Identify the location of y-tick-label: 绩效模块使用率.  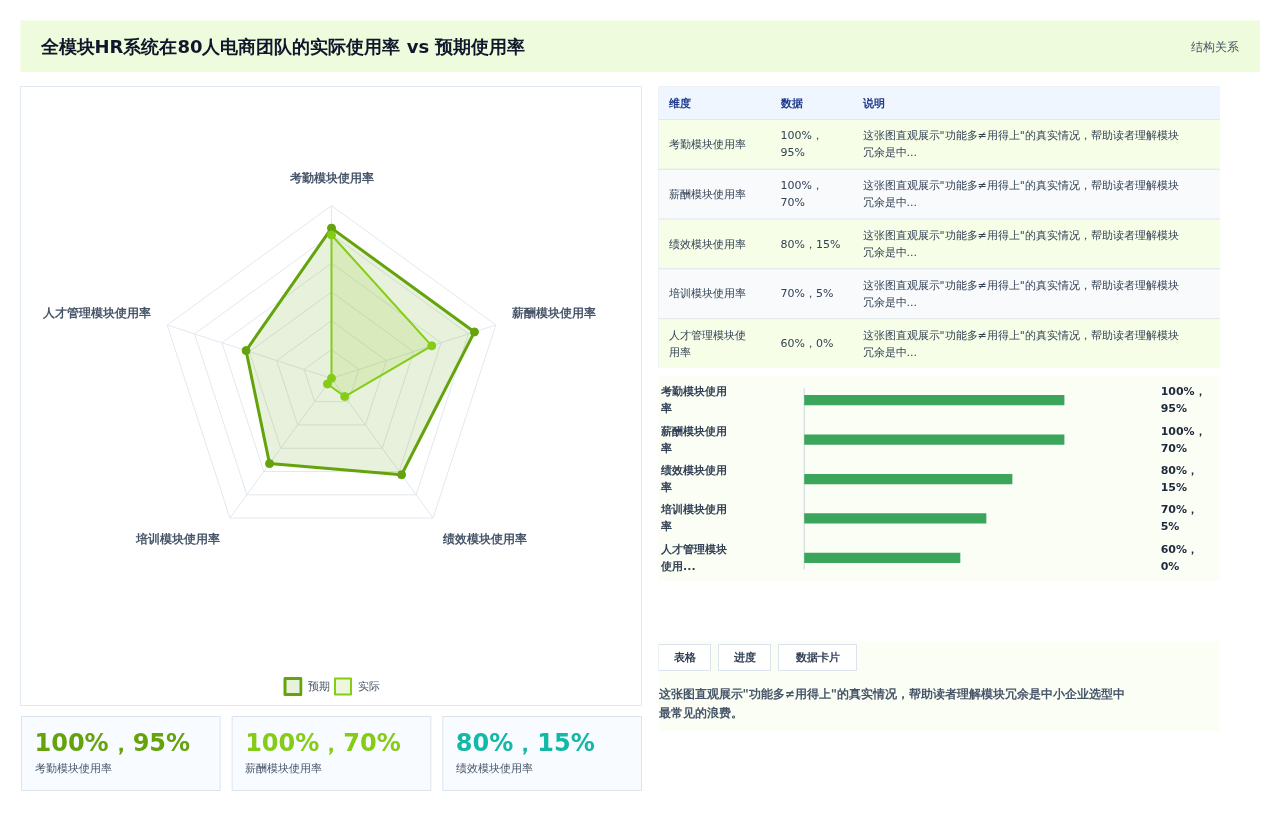
(694, 479).